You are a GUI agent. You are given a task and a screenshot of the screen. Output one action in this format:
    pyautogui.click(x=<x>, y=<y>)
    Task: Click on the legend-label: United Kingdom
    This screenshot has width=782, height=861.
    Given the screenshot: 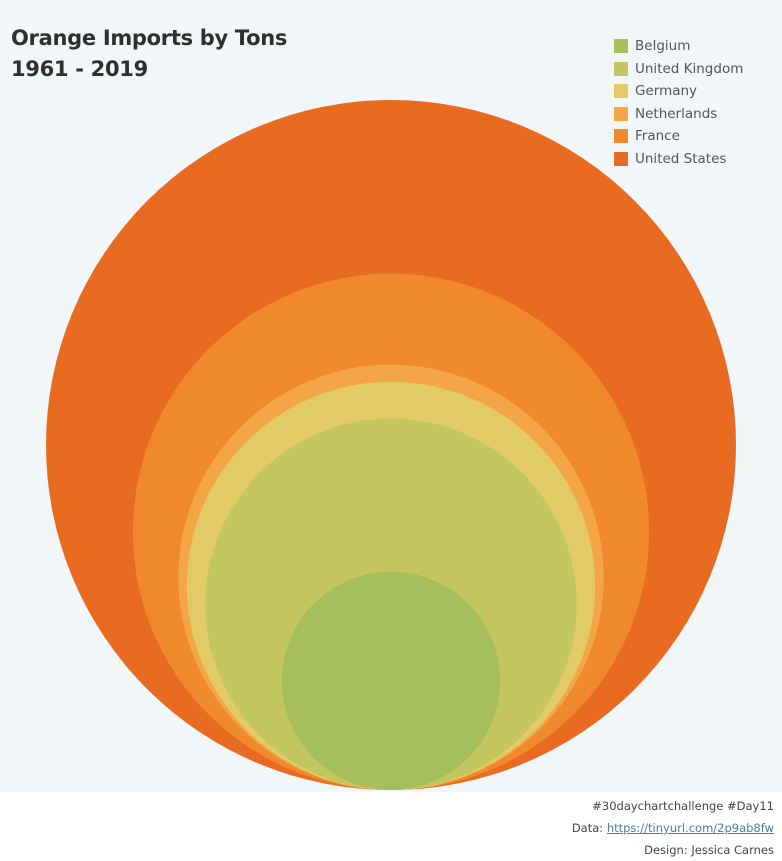 What is the action you would take?
    pyautogui.click(x=689, y=68)
    